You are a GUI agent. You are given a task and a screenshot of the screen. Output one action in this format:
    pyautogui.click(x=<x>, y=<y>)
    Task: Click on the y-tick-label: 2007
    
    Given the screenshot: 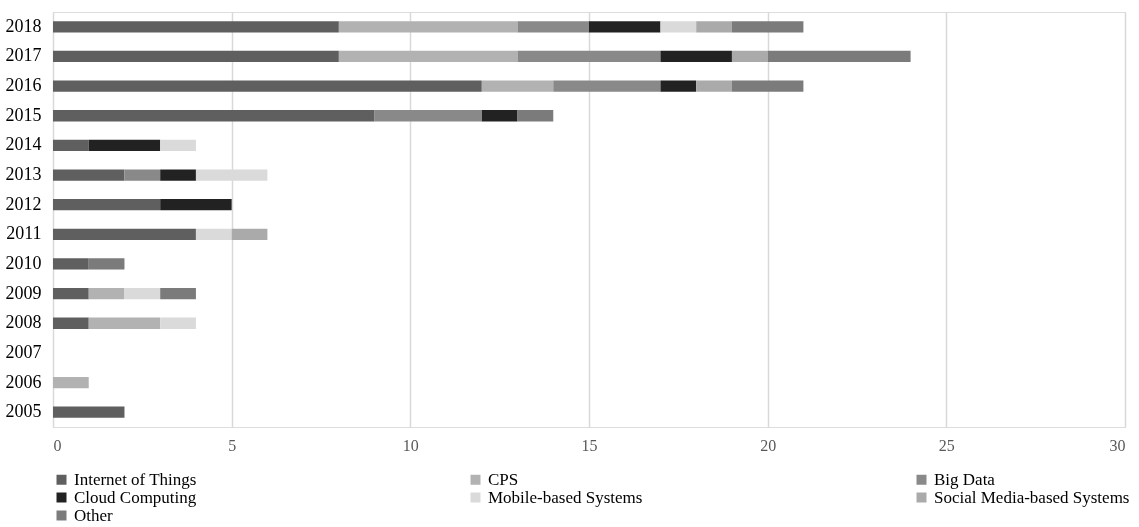 What is the action you would take?
    pyautogui.click(x=23, y=351)
    